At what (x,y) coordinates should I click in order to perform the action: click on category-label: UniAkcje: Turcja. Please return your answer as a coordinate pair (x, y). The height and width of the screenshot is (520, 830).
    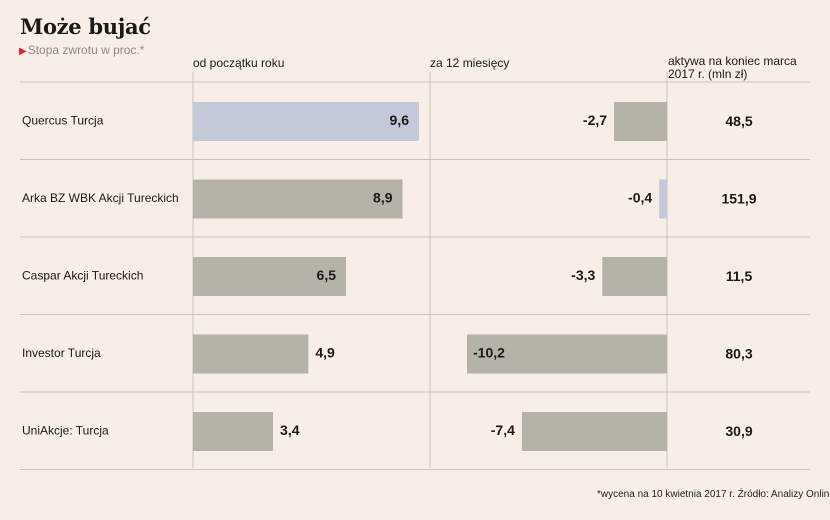
    Looking at the image, I should click on (65, 431).